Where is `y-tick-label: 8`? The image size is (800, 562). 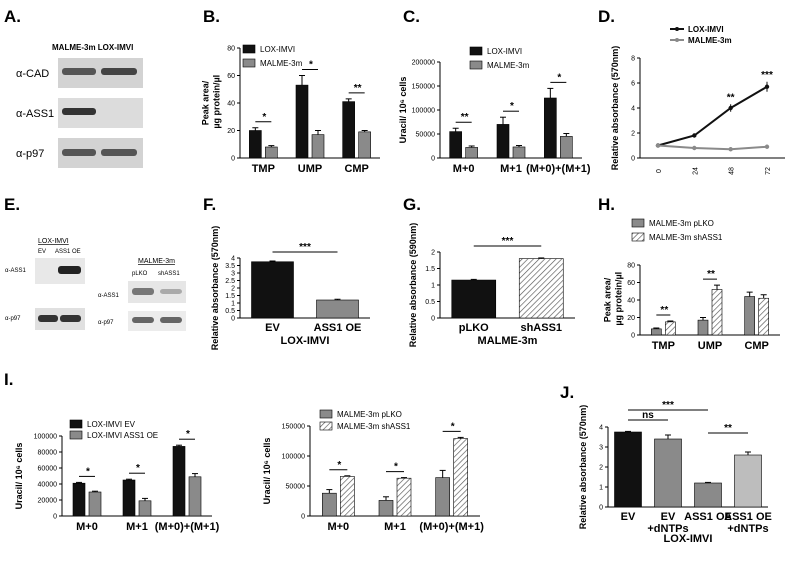 y-tick-label: 8 is located at coordinates (633, 59).